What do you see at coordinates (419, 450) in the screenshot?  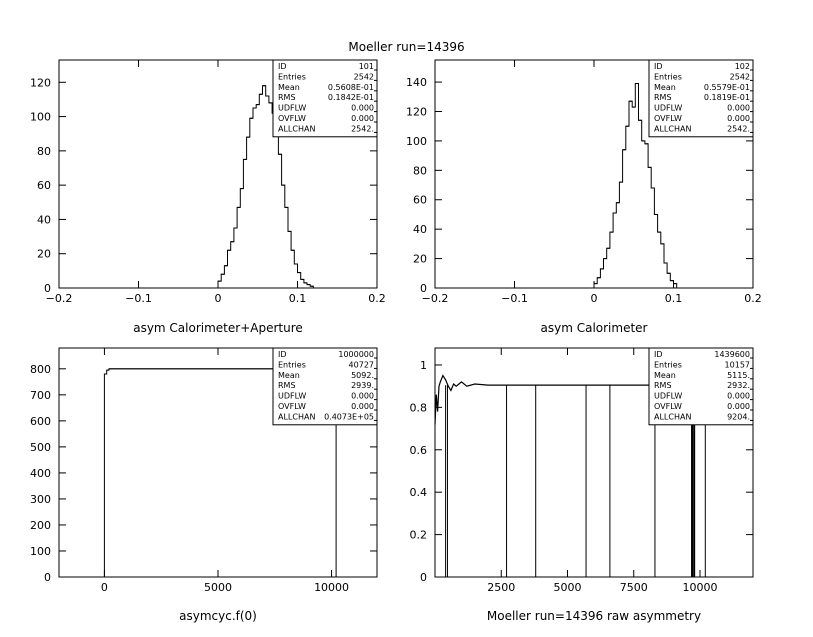 I see `y-tick-label: 0.6` at bounding box center [419, 450].